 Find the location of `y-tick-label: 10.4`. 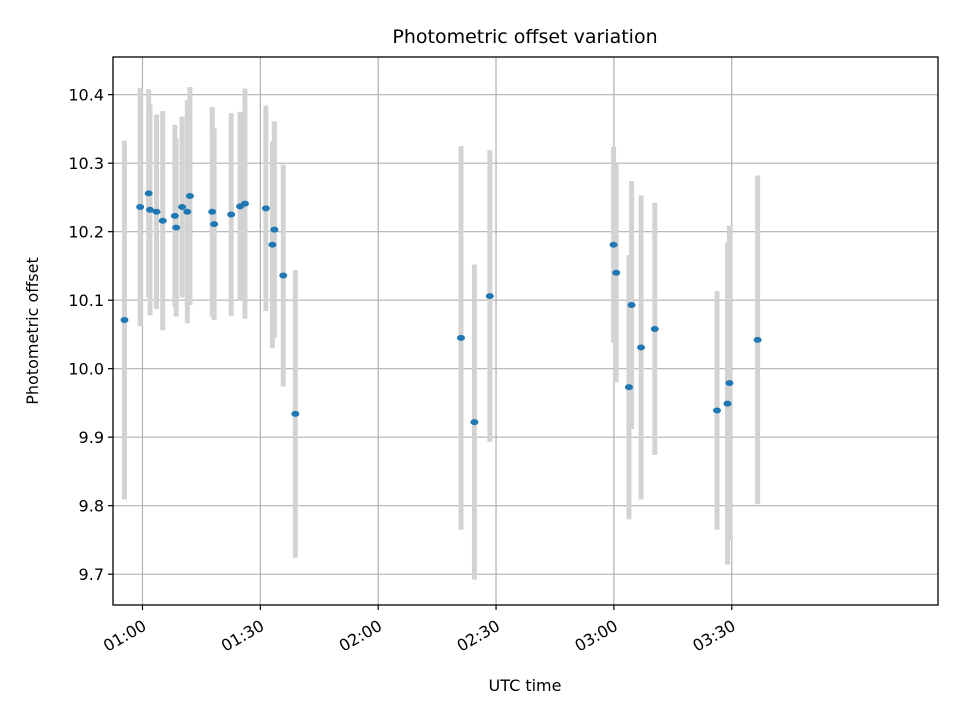

y-tick-label: 10.4 is located at coordinates (86, 95).